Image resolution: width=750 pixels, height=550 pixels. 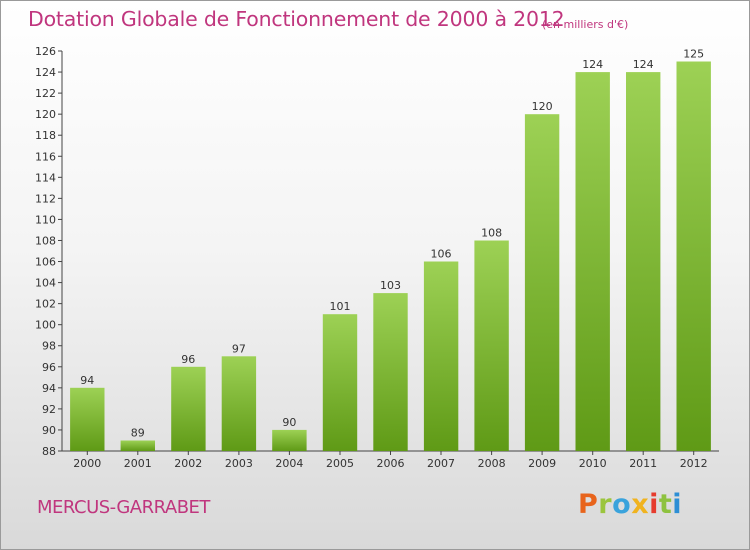 What do you see at coordinates (542, 106) in the screenshot?
I see `data-label-2009: 120` at bounding box center [542, 106].